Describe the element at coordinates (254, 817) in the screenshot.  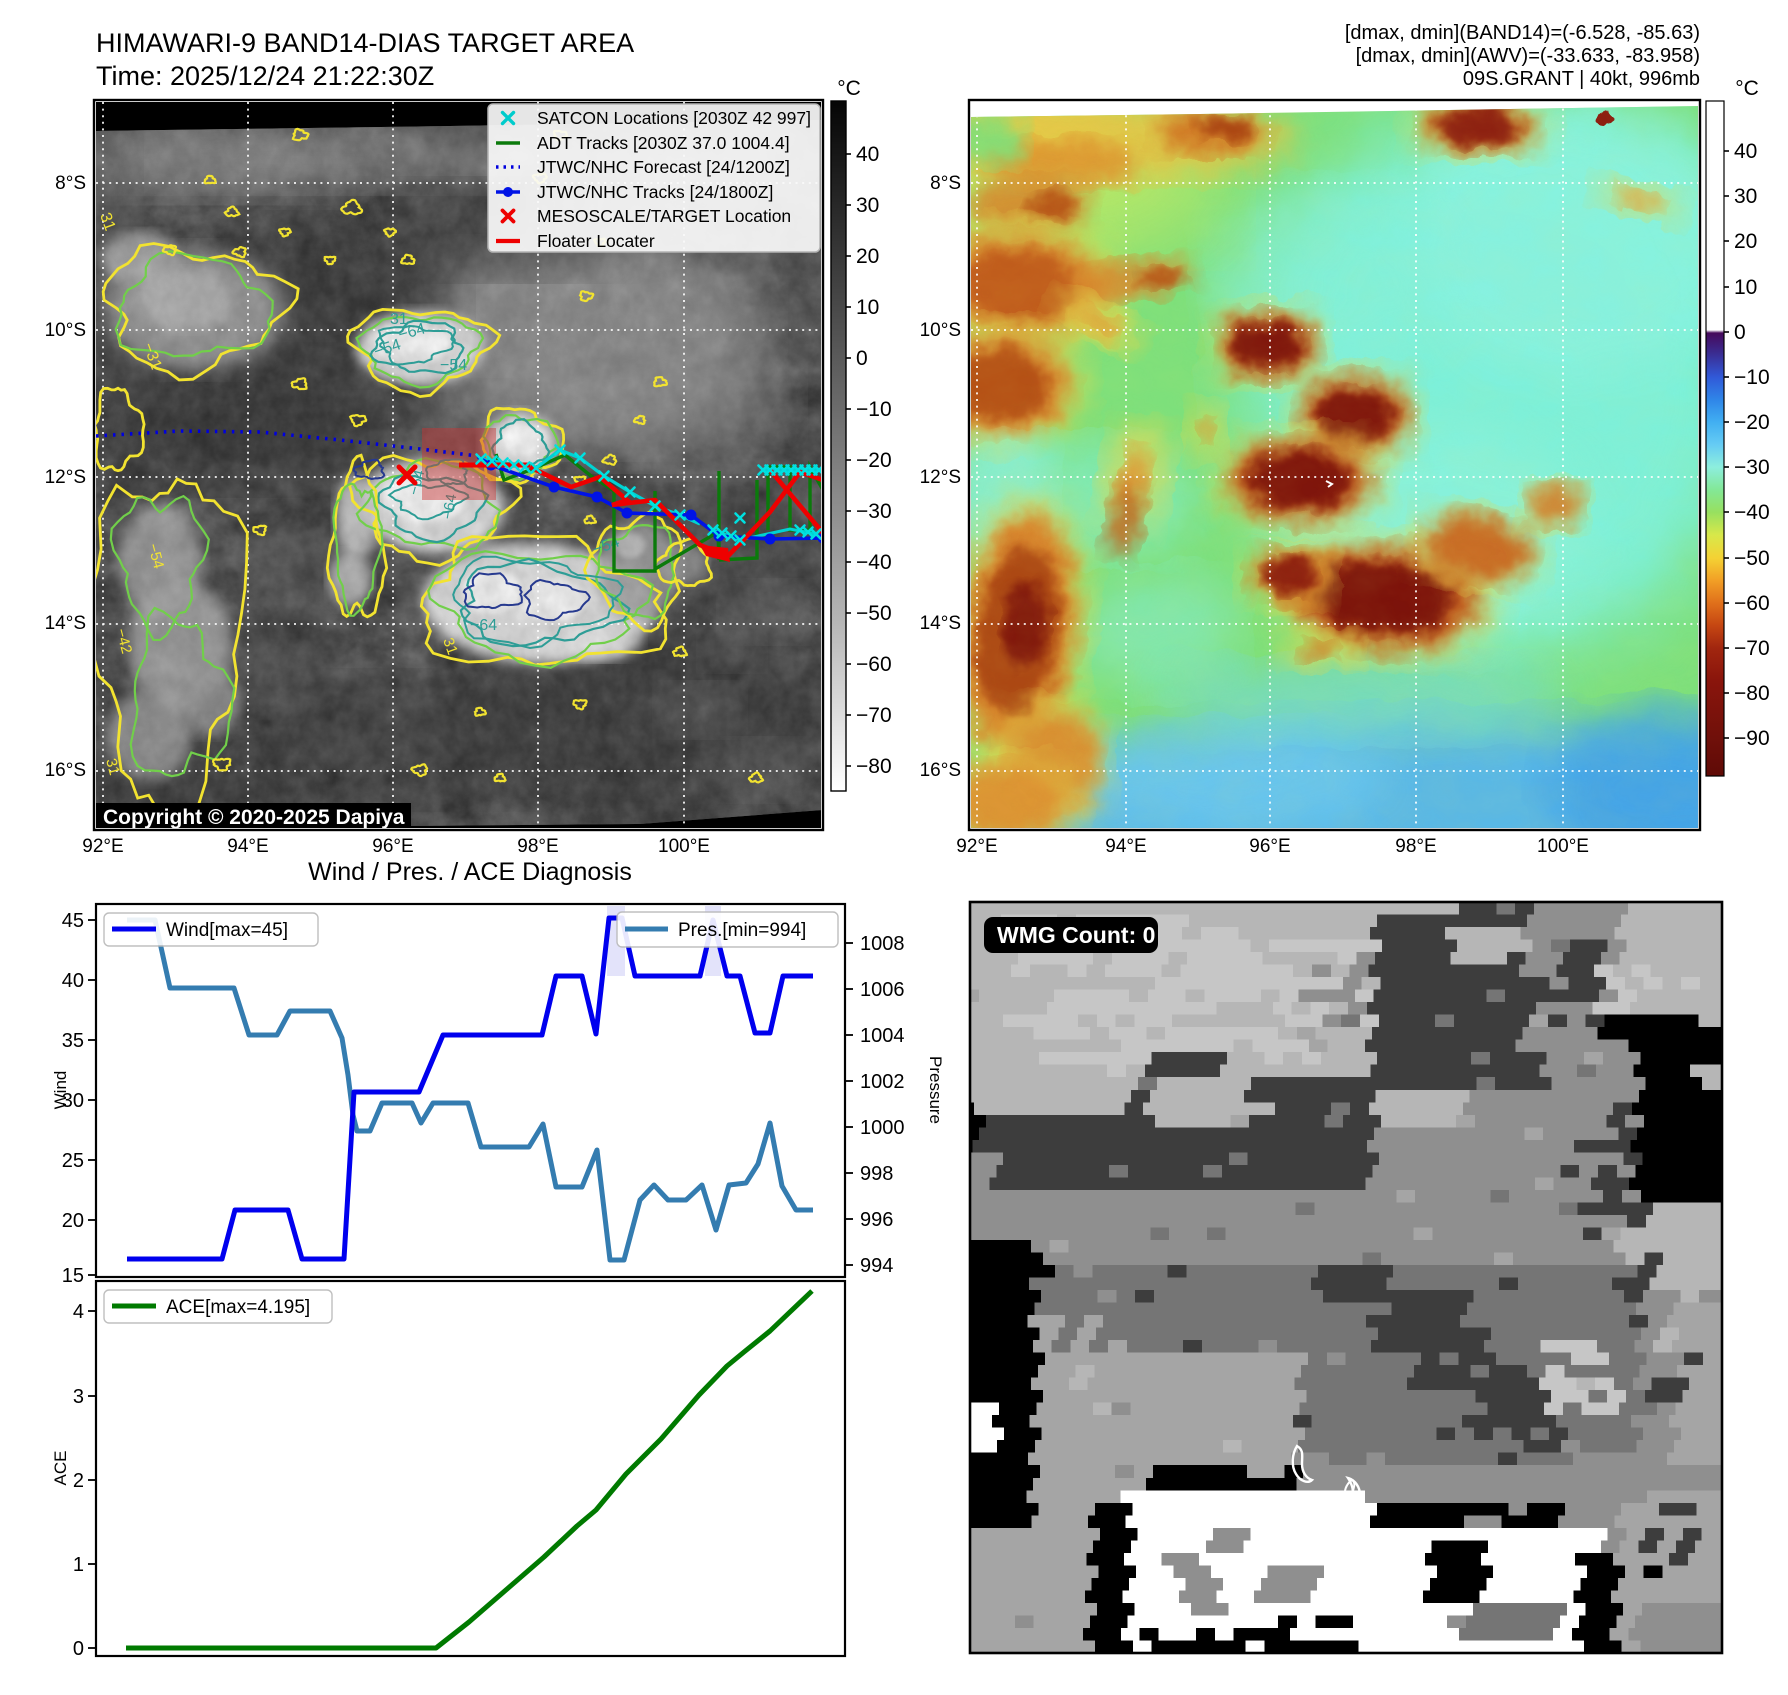
I see `svg-text: Copyright © 2020-2025 Dapiya` at that location.